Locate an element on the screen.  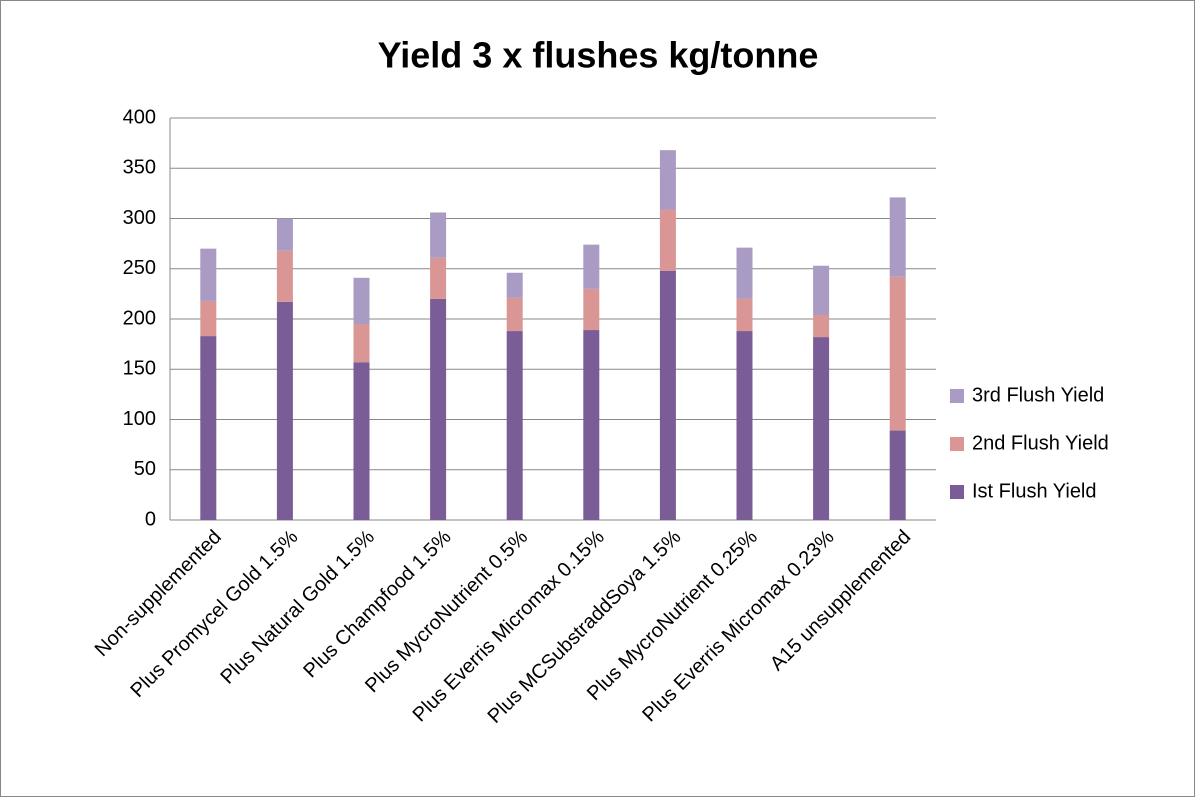
y-tick-label: 400 is located at coordinates (139, 117).